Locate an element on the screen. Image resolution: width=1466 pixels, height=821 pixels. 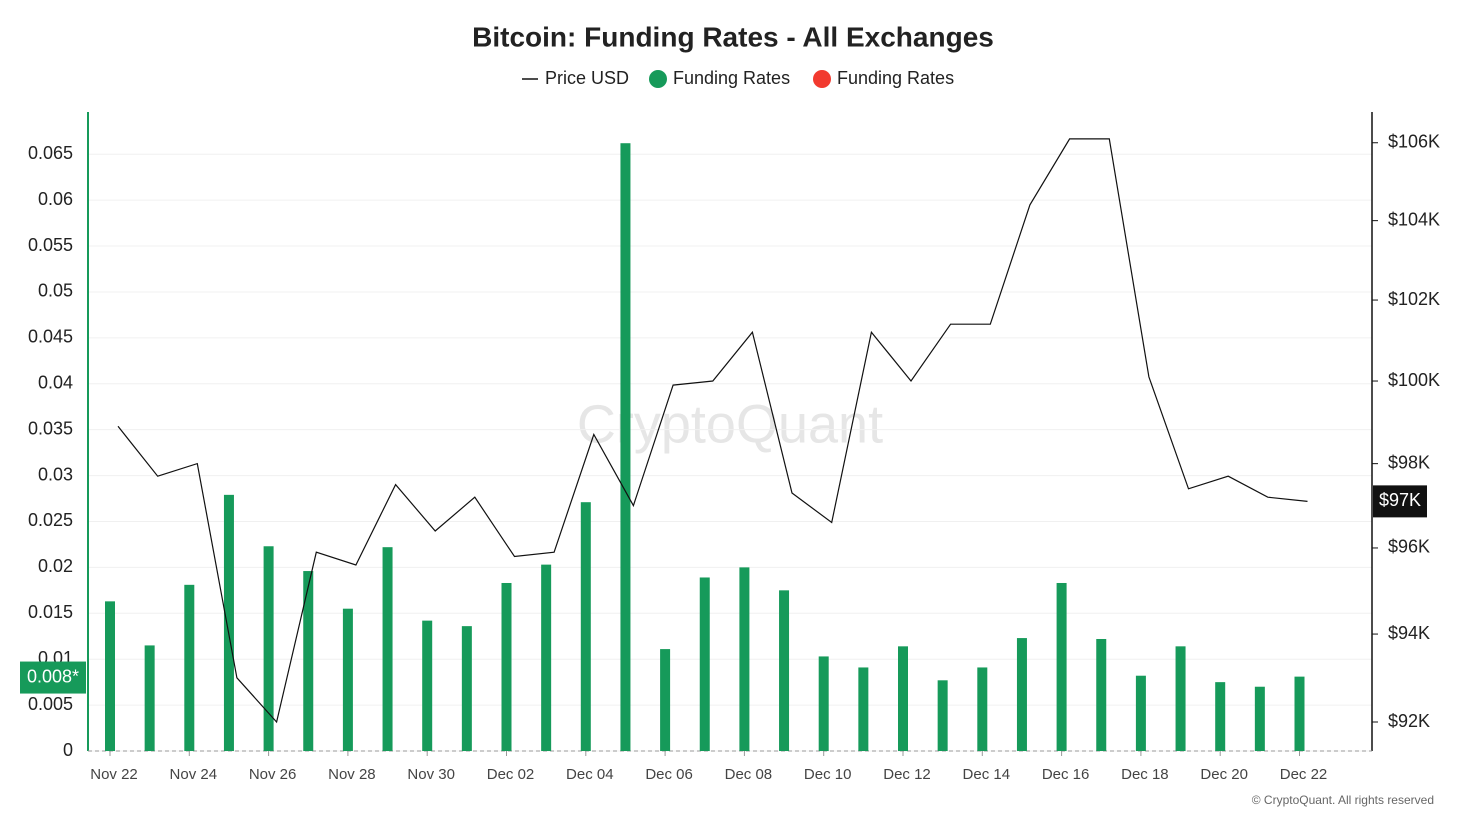
y2-tick-label: $106K is located at coordinates (1414, 141).